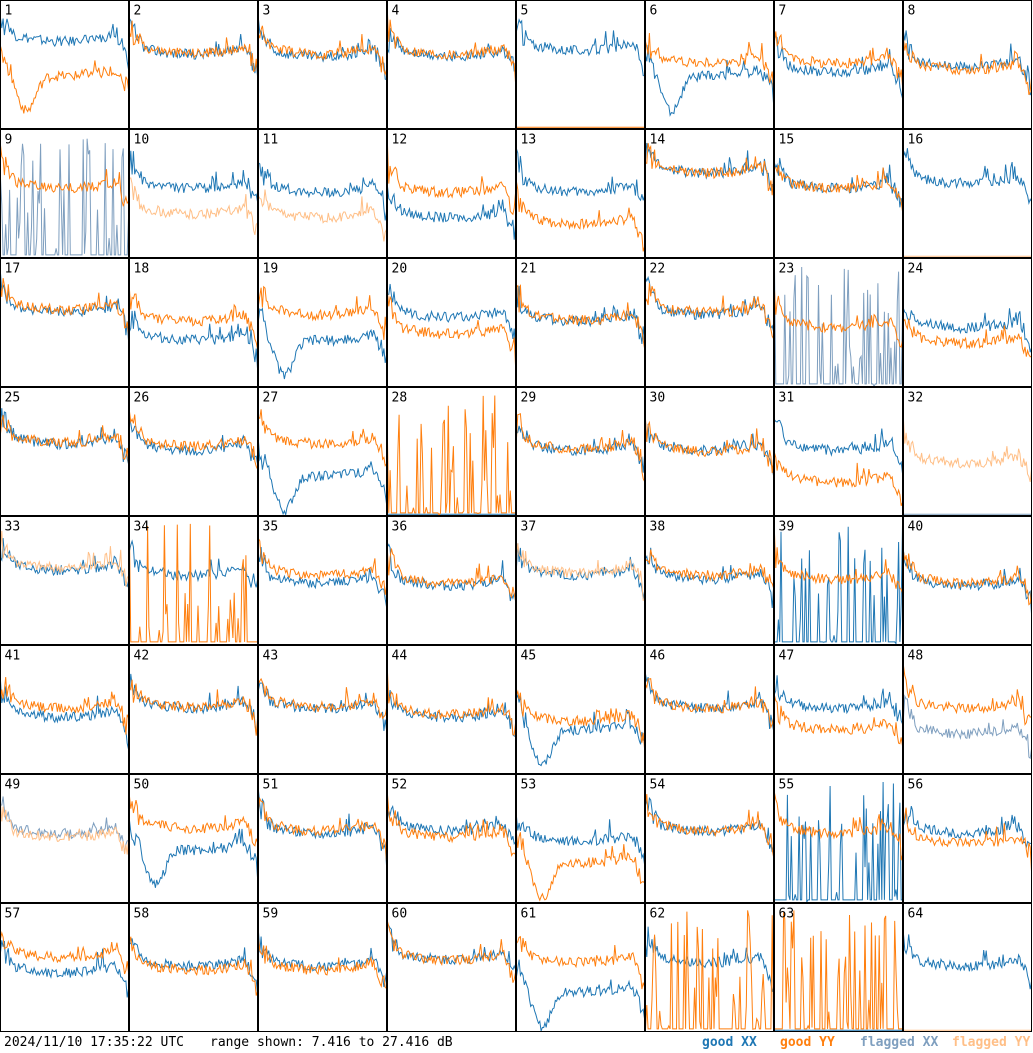  I want to click on tile-33-xx-line, so click(64, 563).